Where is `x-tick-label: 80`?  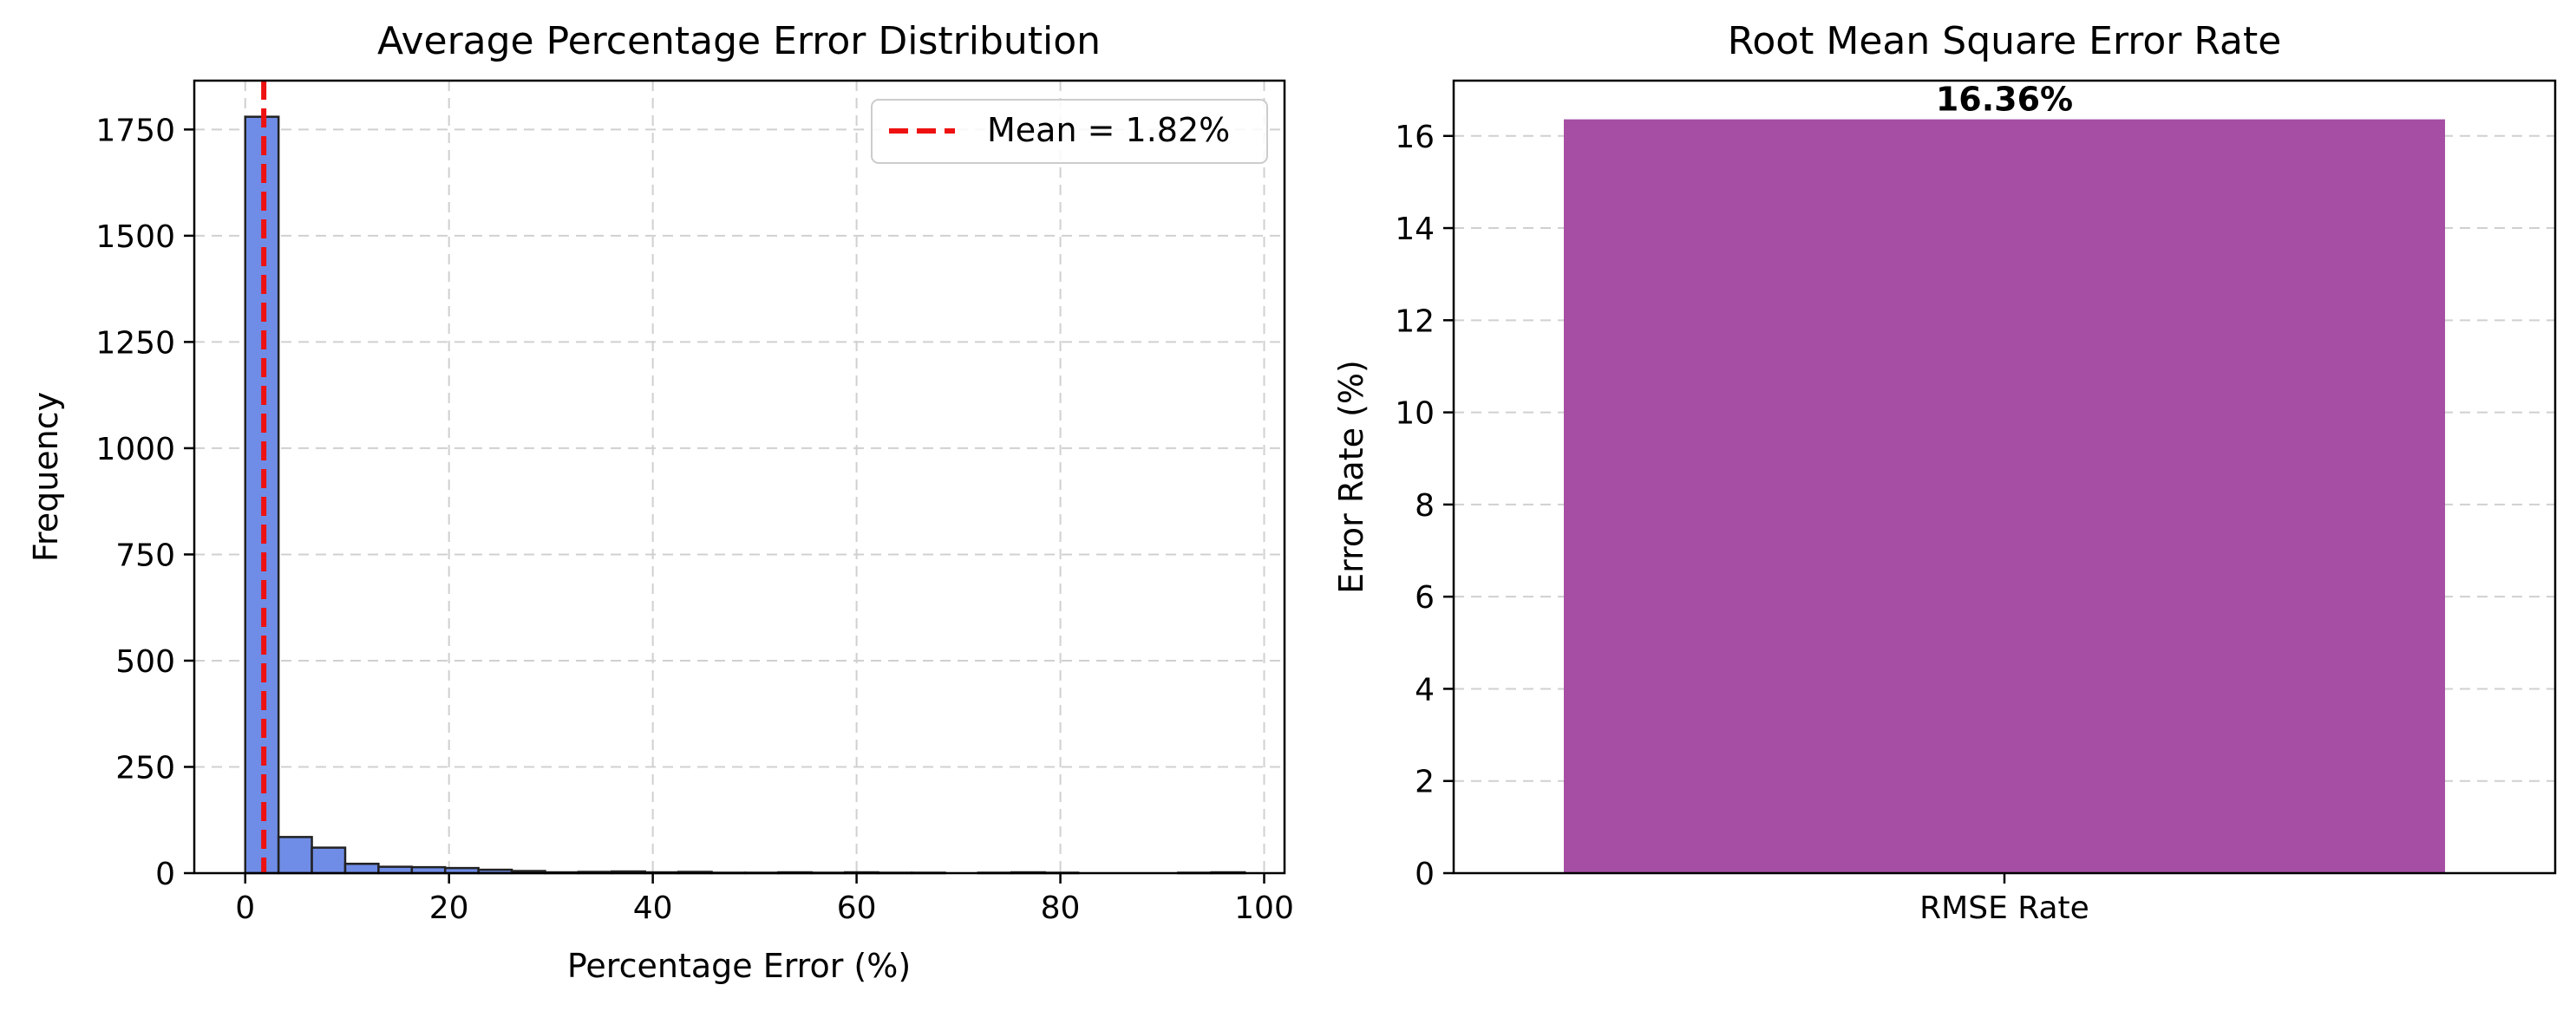 x-tick-label: 80 is located at coordinates (1061, 908).